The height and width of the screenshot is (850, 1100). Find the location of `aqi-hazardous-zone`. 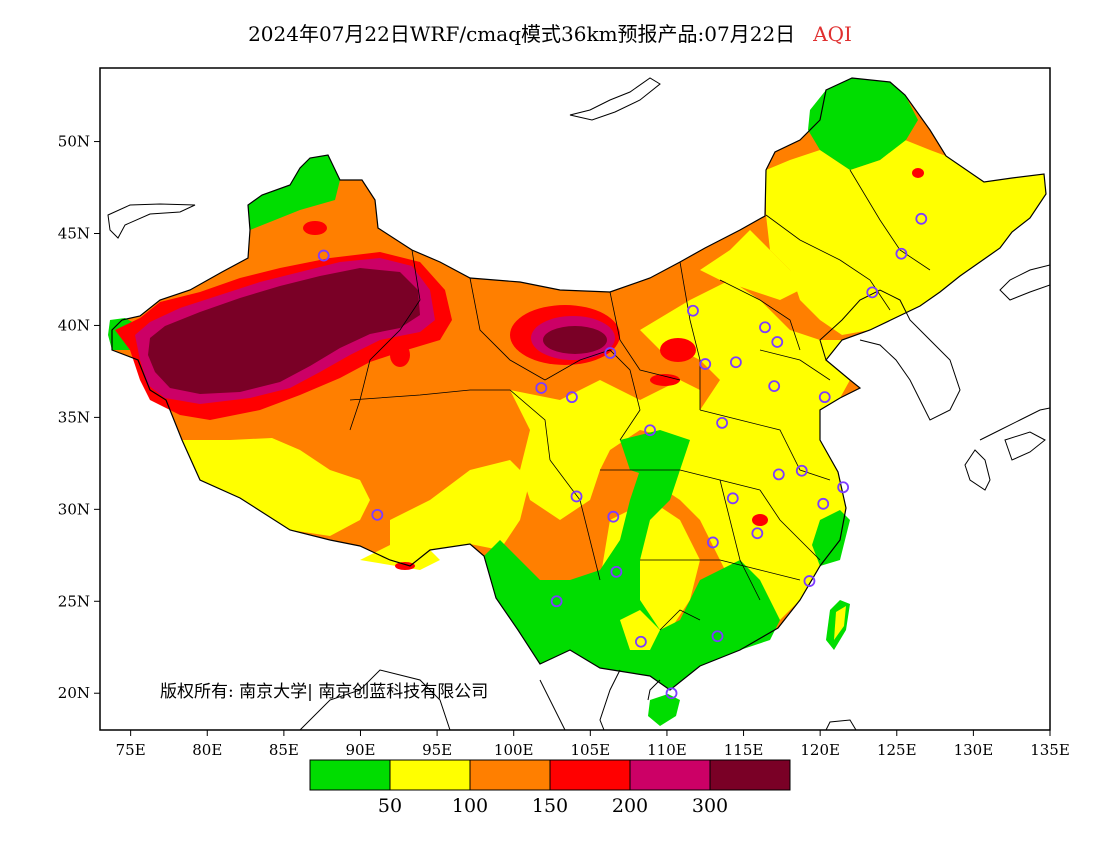

aqi-hazardous-zone is located at coordinates (284, 331).